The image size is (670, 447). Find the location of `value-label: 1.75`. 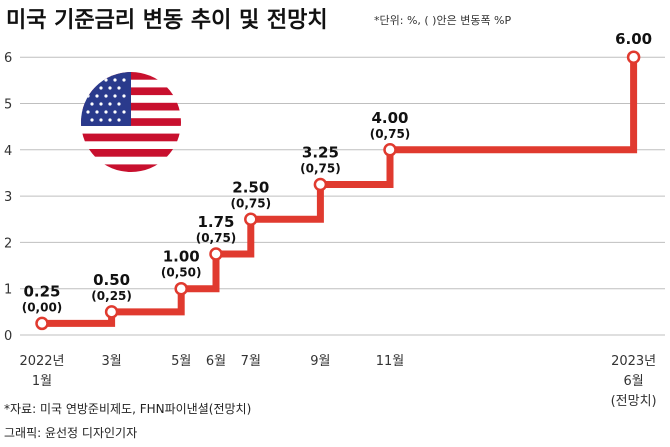

value-label: 1.75 is located at coordinates (215, 222).